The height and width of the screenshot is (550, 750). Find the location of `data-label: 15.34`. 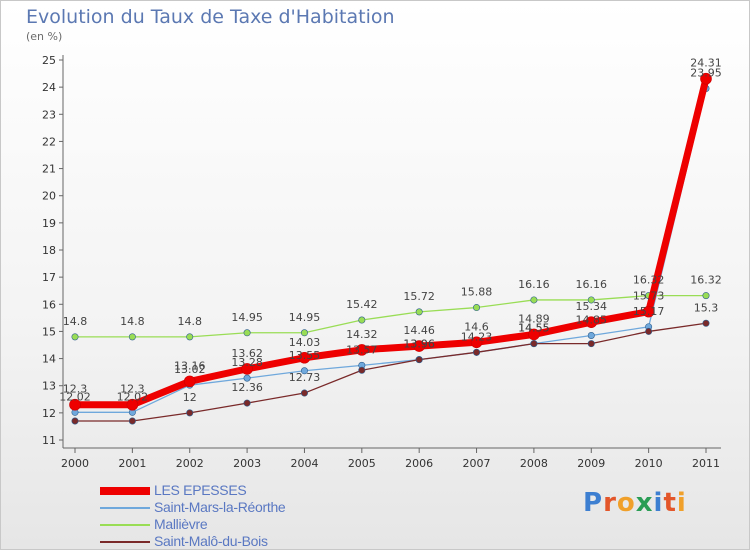

data-label: 15.34 is located at coordinates (592, 306).